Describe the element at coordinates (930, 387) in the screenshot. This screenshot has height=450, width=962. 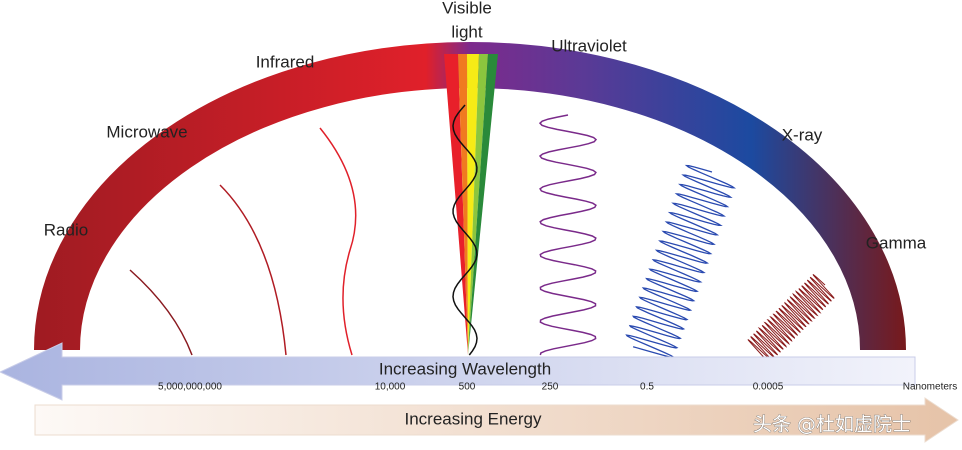
I see `scale-unit: Nanometers` at that location.